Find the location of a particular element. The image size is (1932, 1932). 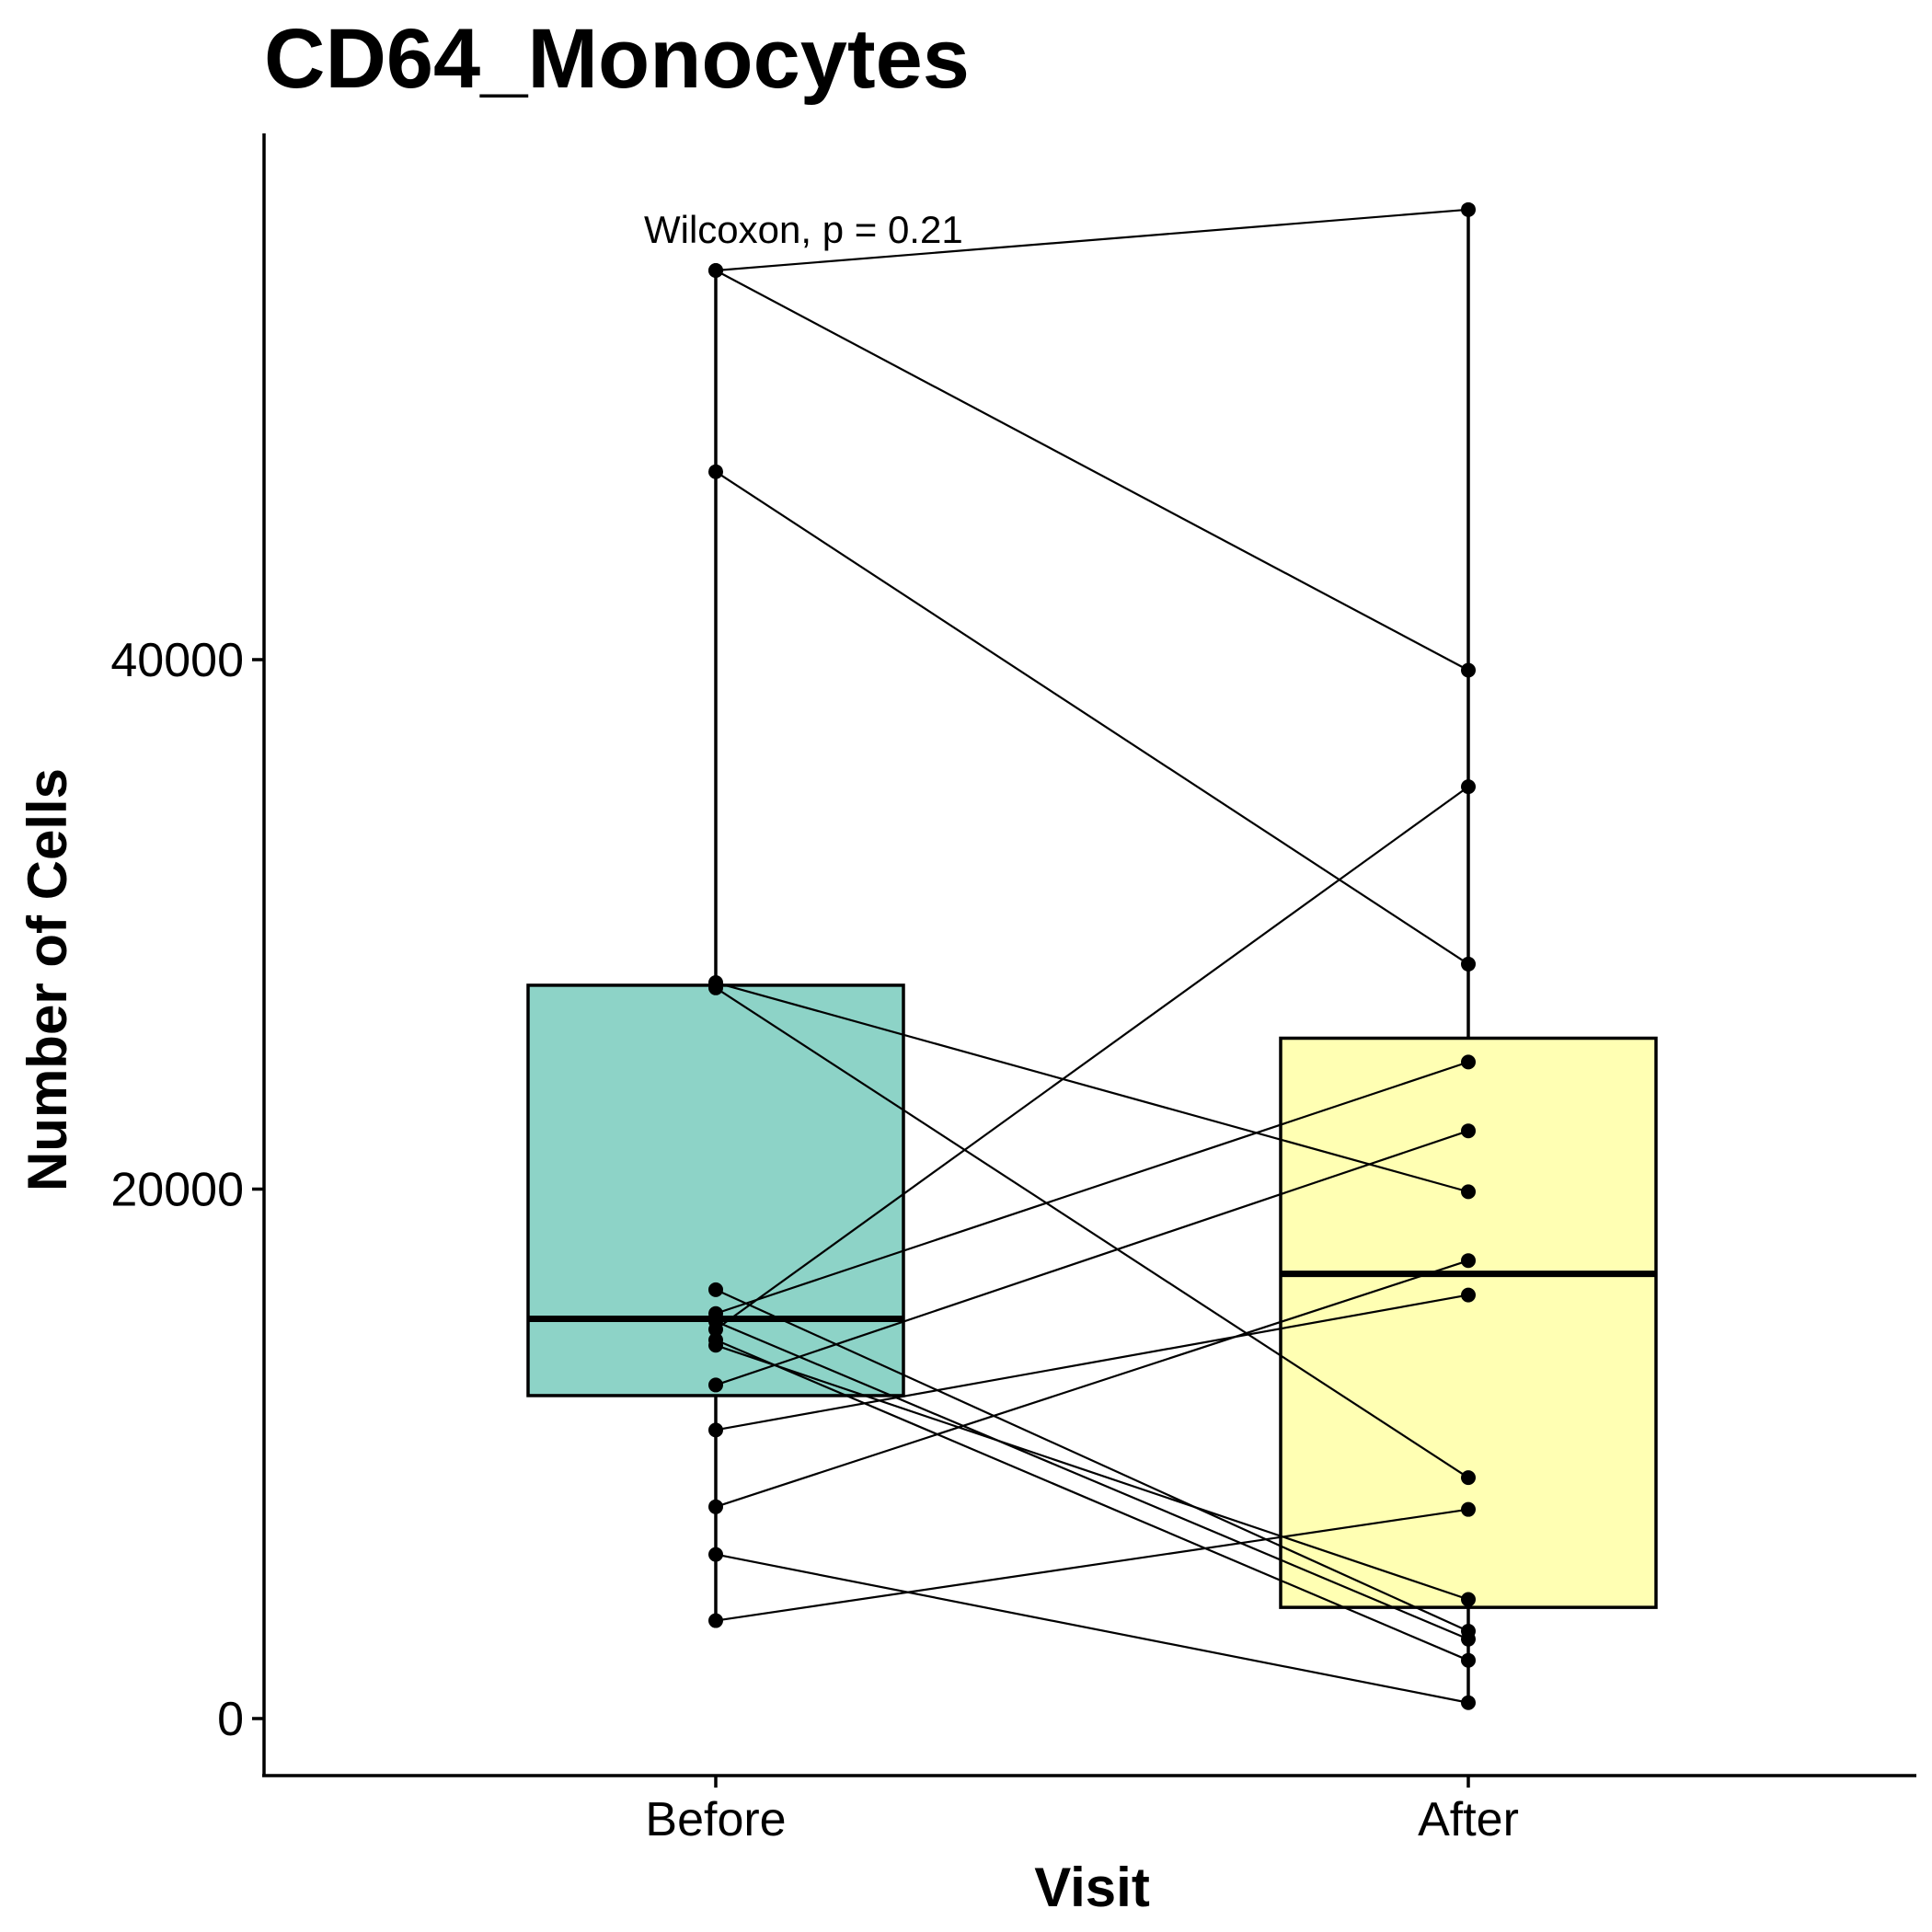

y-tick-label-0: 0 is located at coordinates (230, 1719).